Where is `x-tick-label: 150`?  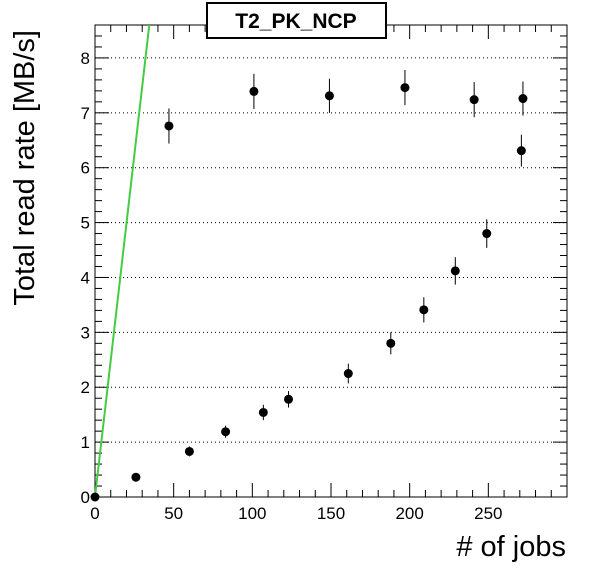
x-tick-label: 150 is located at coordinates (331, 513).